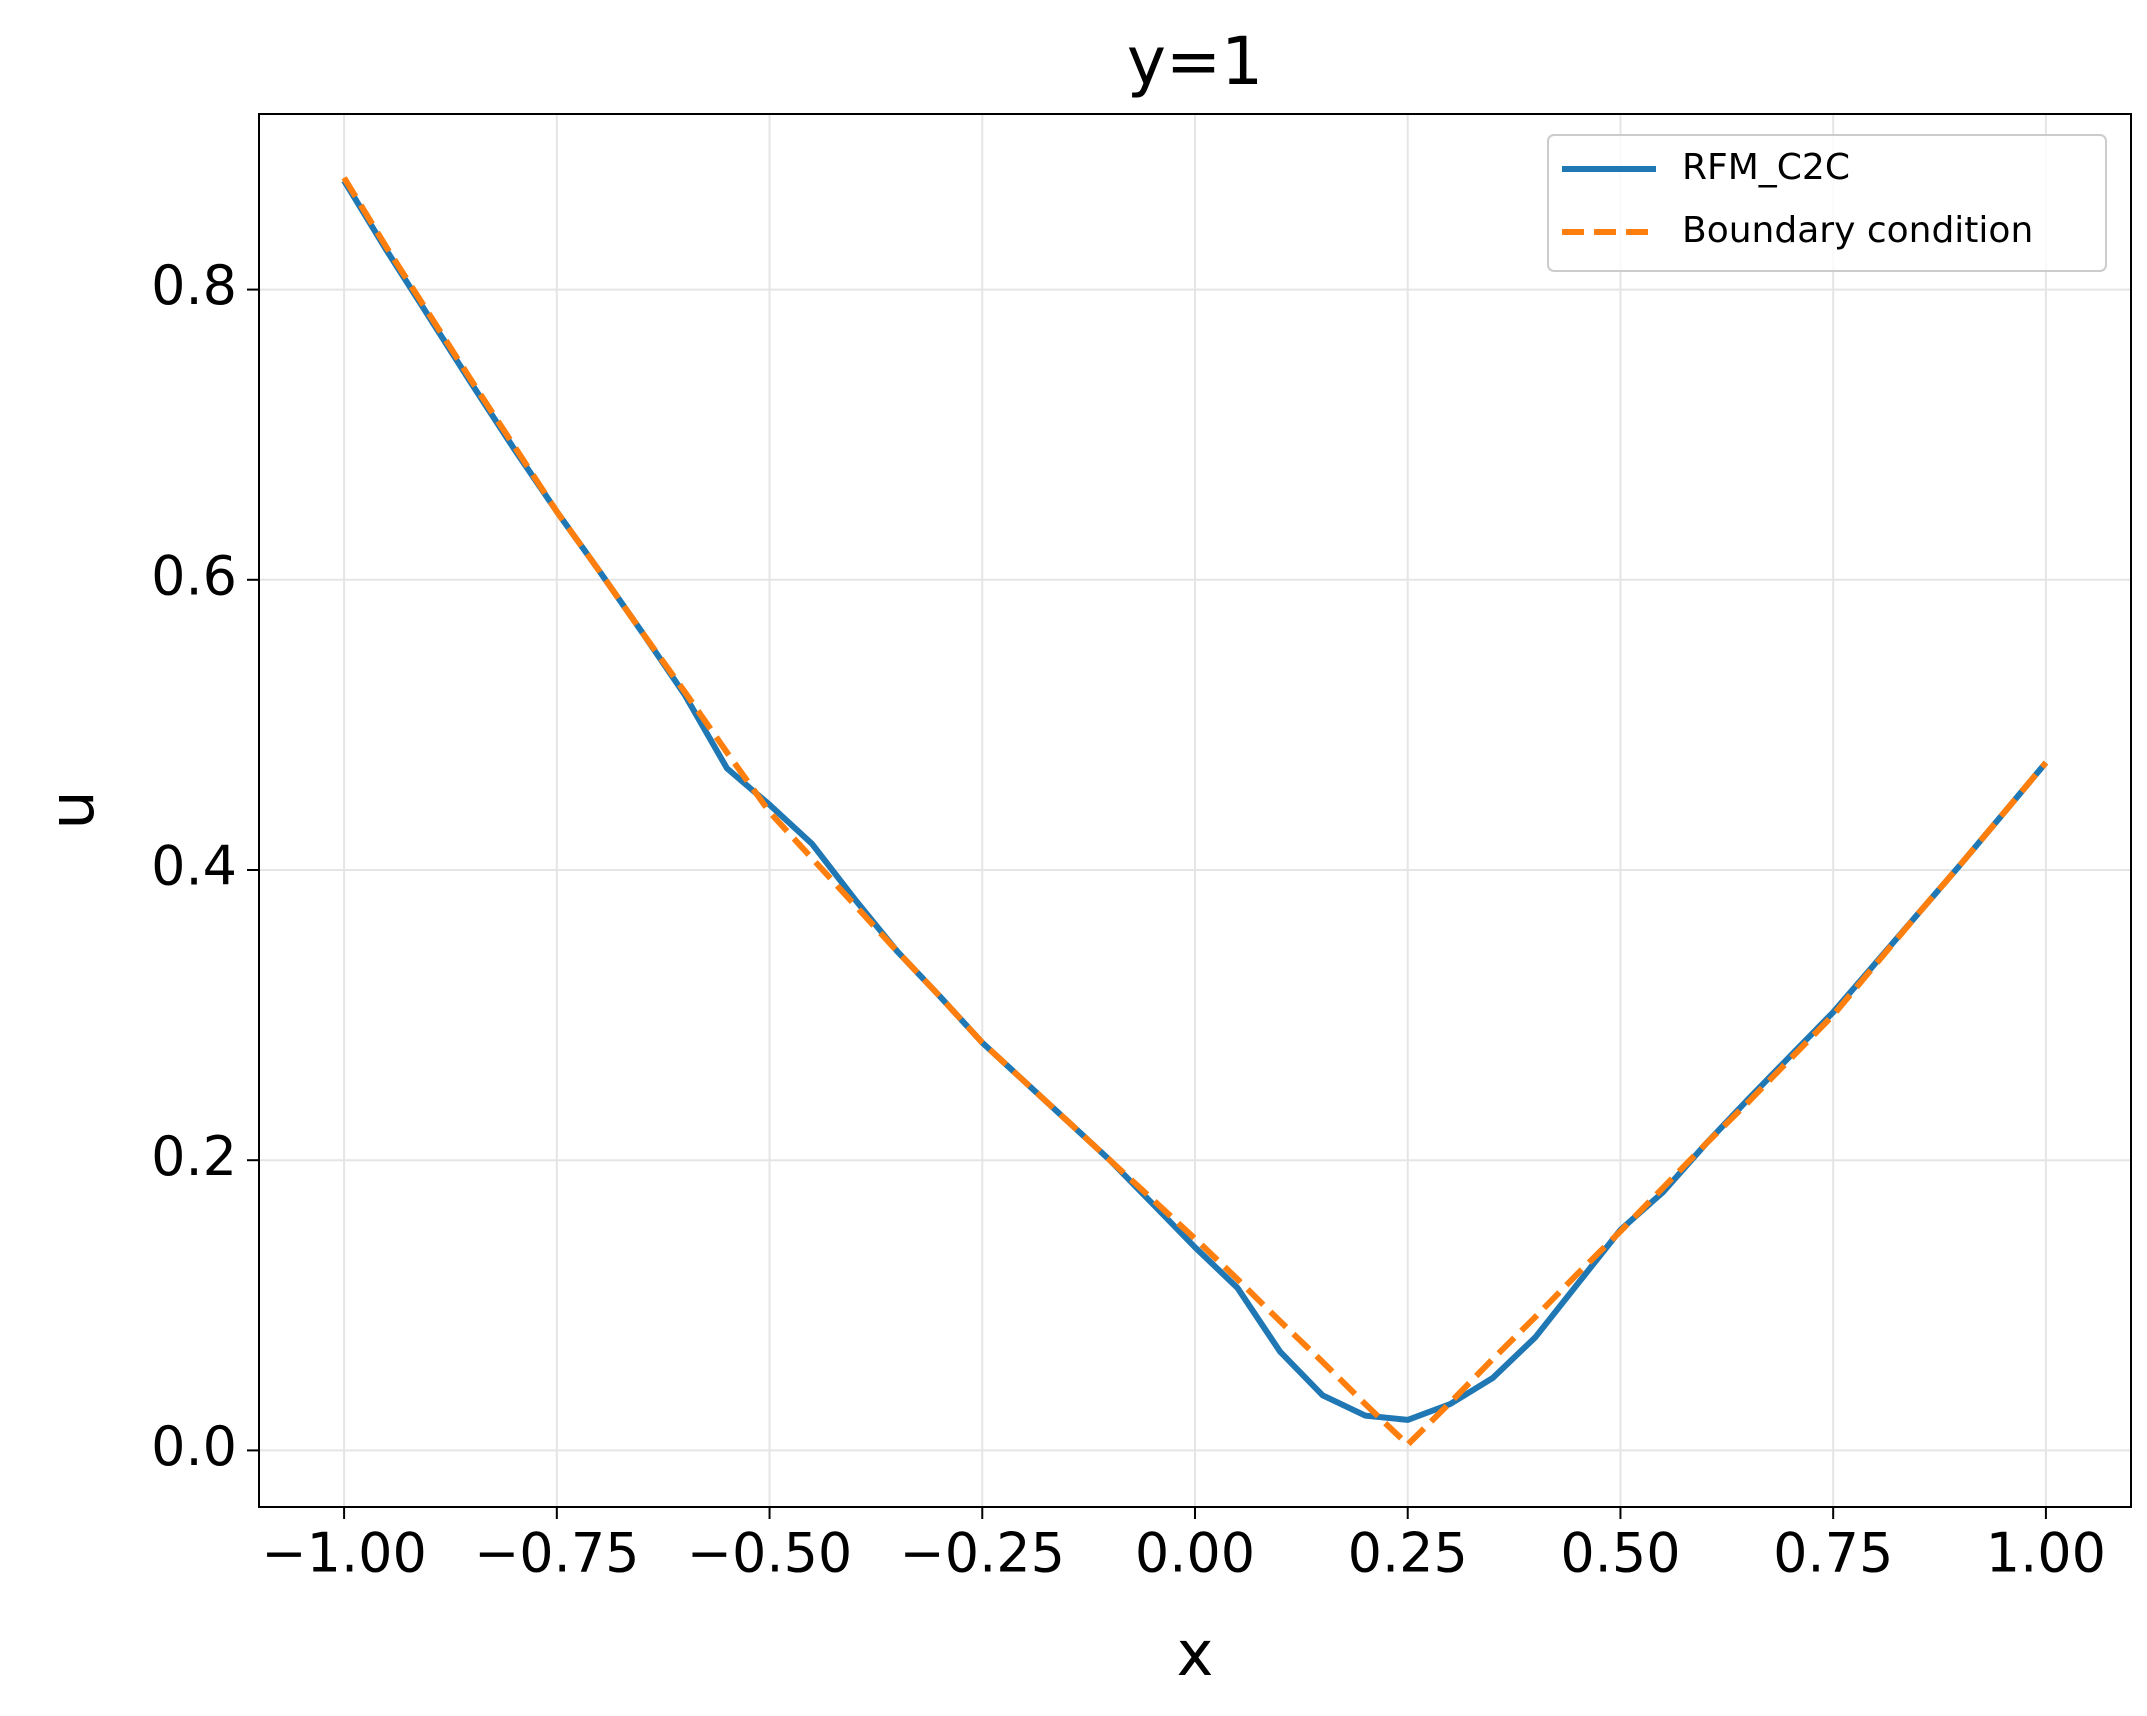 This screenshot has height=1716, width=2147. I want to click on x-tick-label: 0.00, so click(1195, 1553).